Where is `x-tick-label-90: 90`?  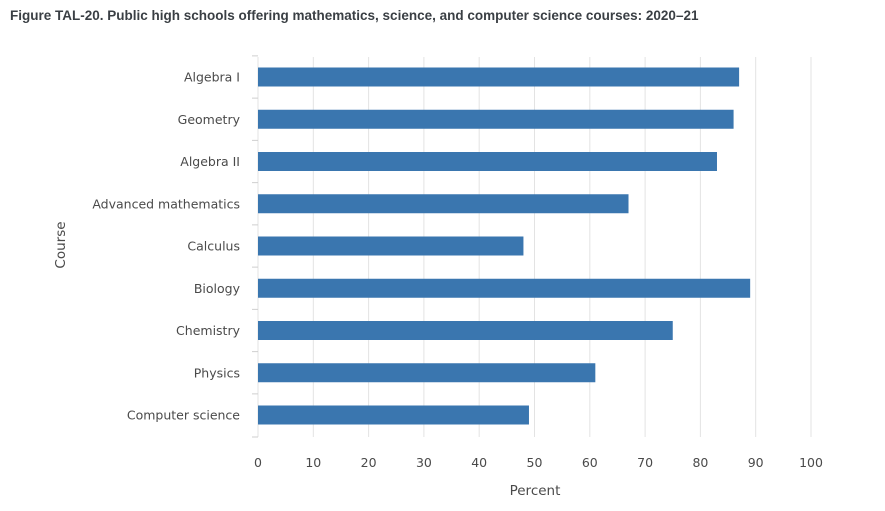 x-tick-label-90: 90 is located at coordinates (756, 462).